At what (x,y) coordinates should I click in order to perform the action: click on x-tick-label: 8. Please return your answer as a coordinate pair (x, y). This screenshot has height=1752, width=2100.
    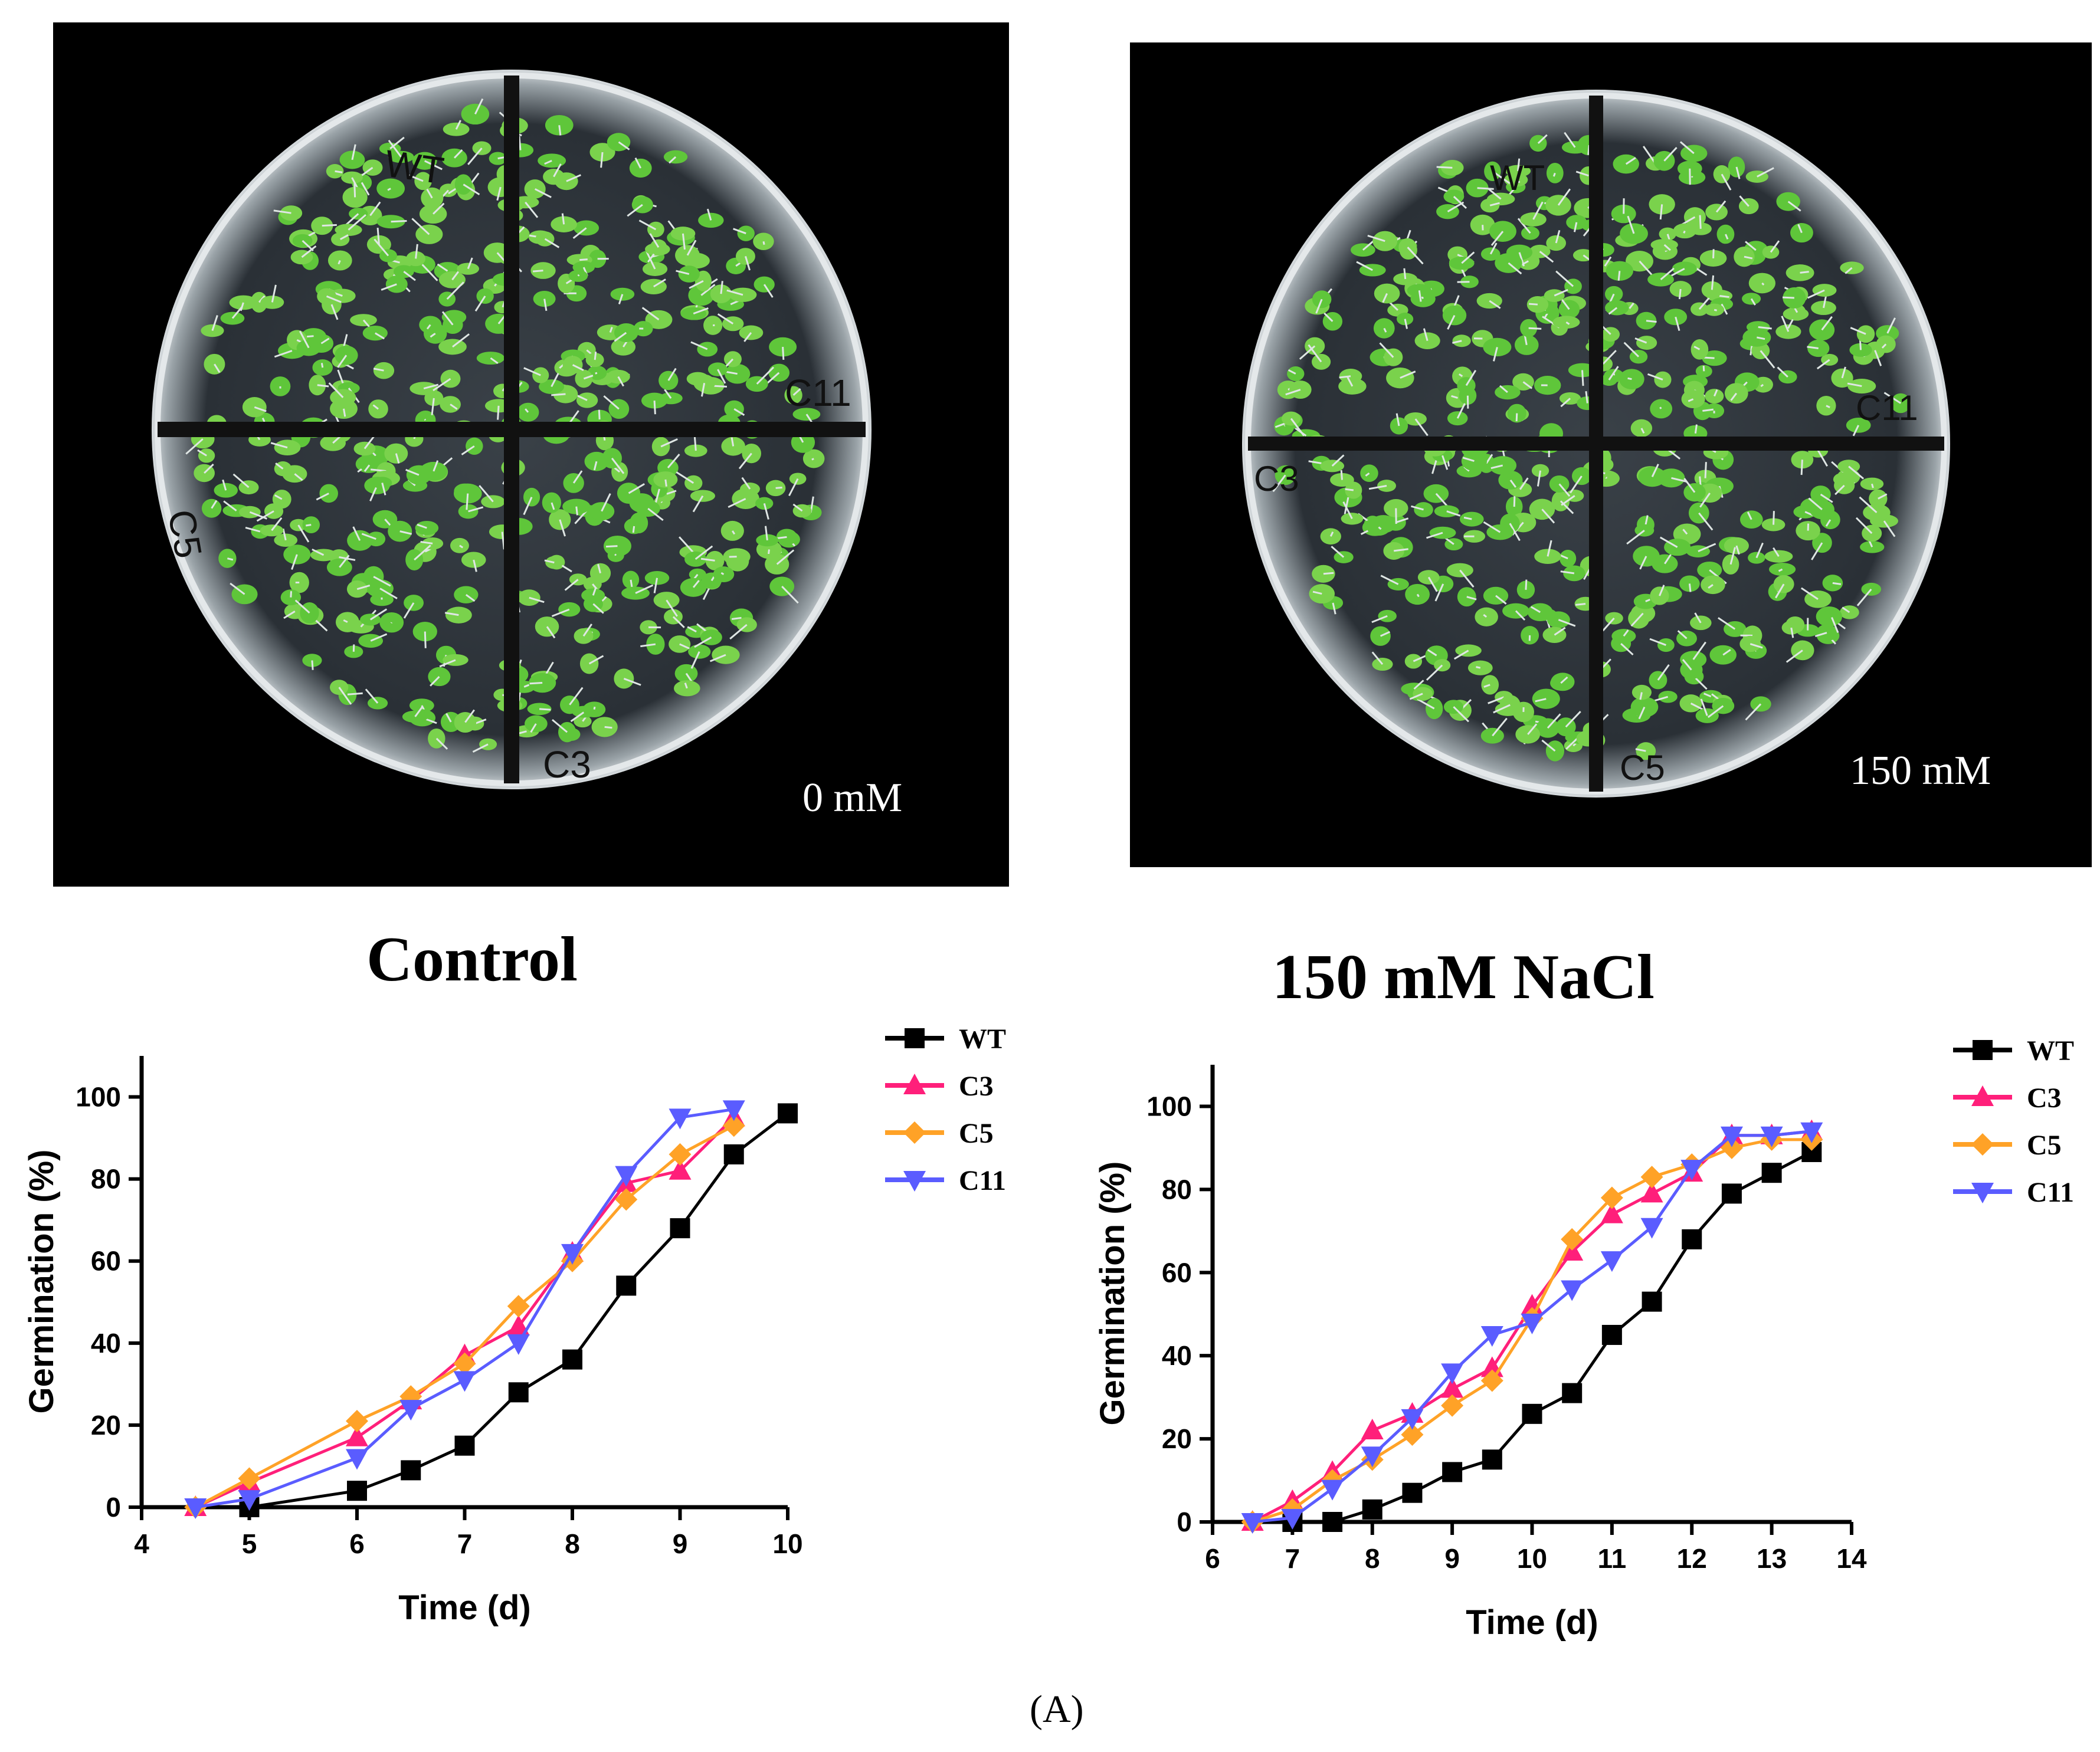
    Looking at the image, I should click on (1372, 1558).